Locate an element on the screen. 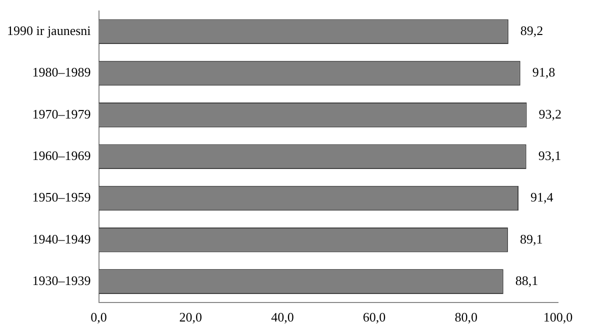 This screenshot has height=333, width=593. data-label: 93,2 is located at coordinates (550, 114).